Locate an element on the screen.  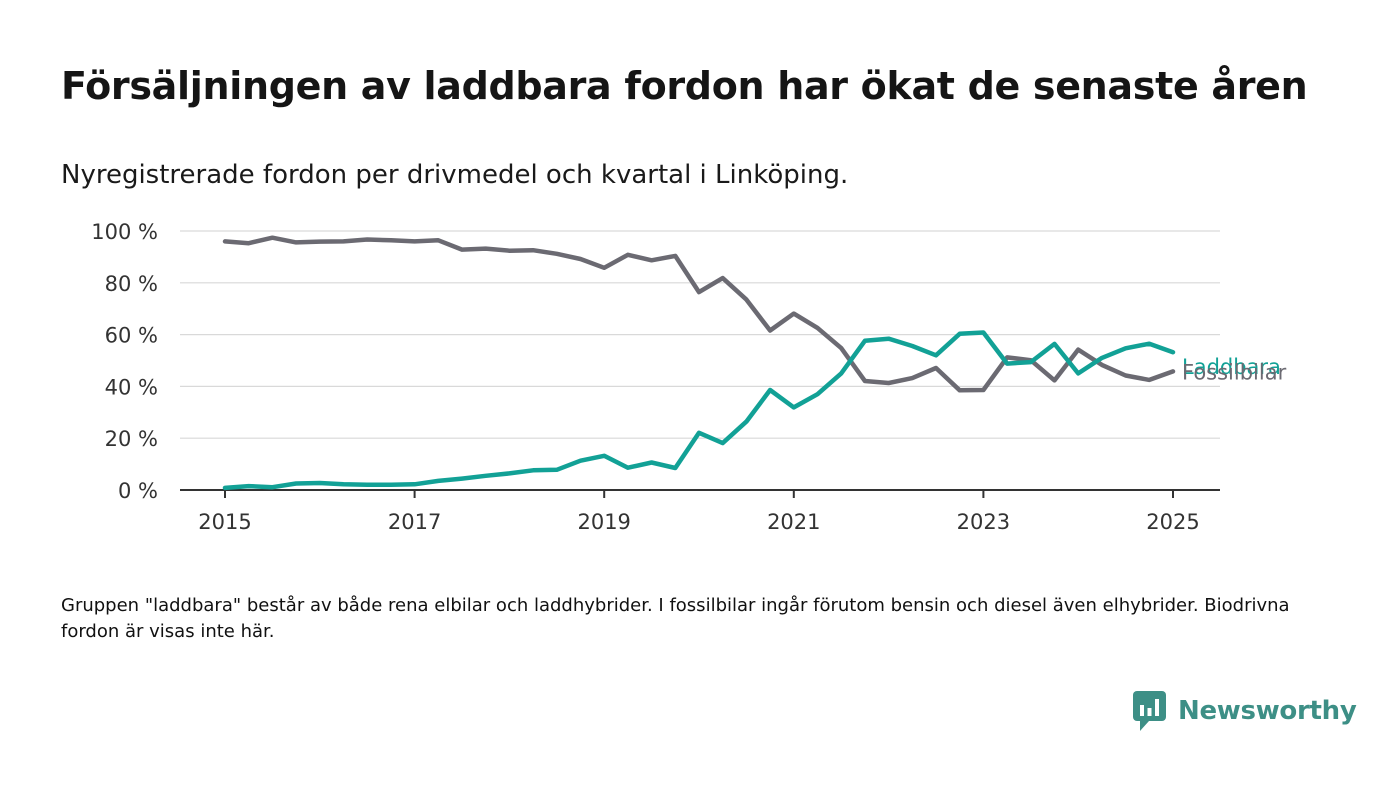
x-tick-label: 2021 is located at coordinates (793, 522).